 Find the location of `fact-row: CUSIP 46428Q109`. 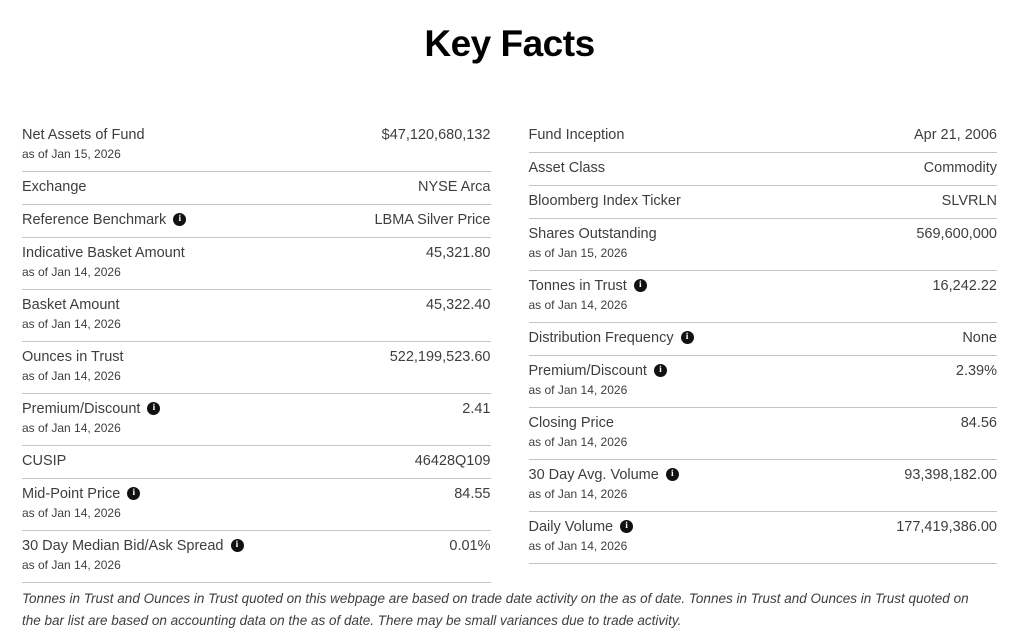

fact-row: CUSIP 46428Q109 is located at coordinates (256, 462).